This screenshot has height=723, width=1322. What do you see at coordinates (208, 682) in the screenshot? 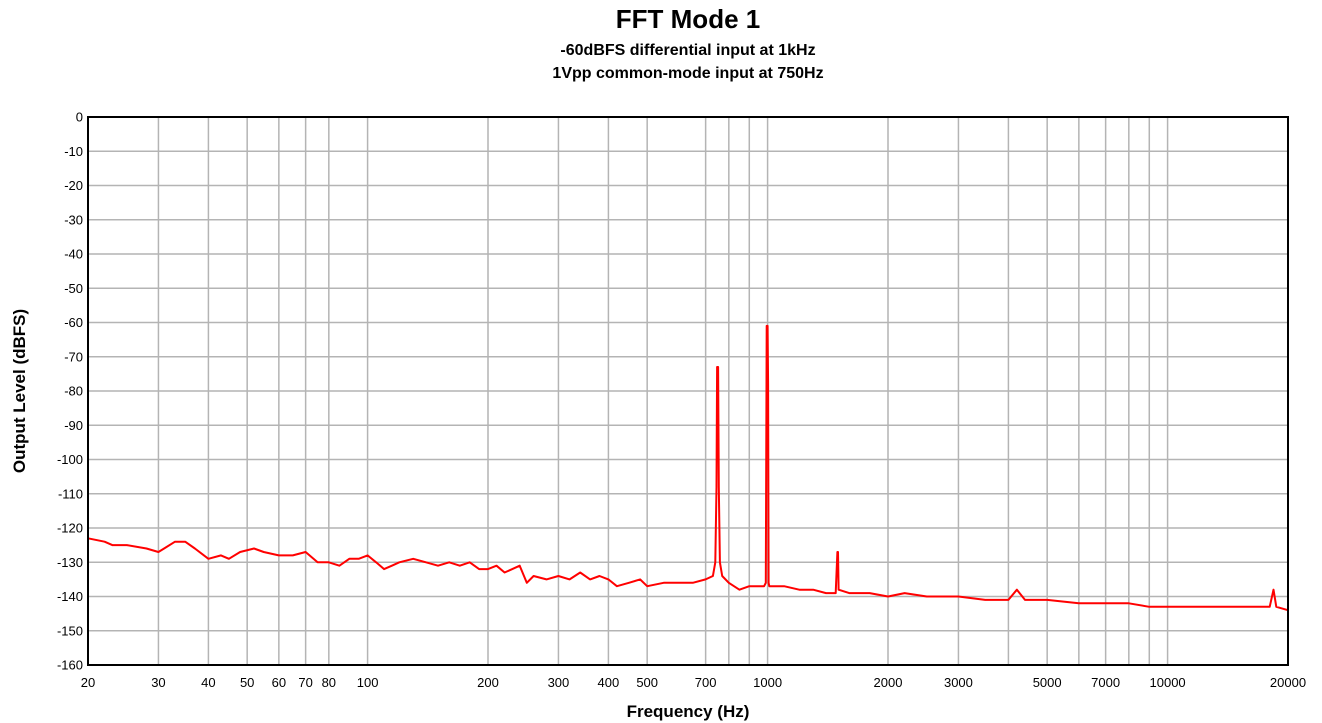
I see `x-tick-label: 40` at bounding box center [208, 682].